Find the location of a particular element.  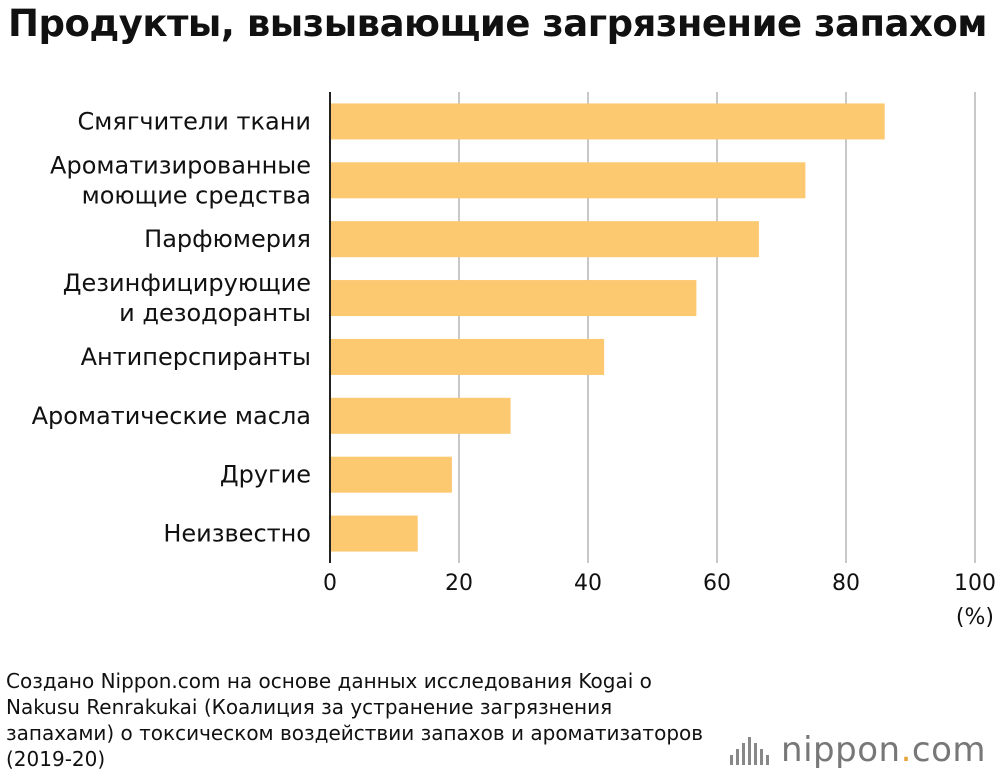

chart-title: Продукты, вызывающие загрязнение запахом is located at coordinates (498, 23).